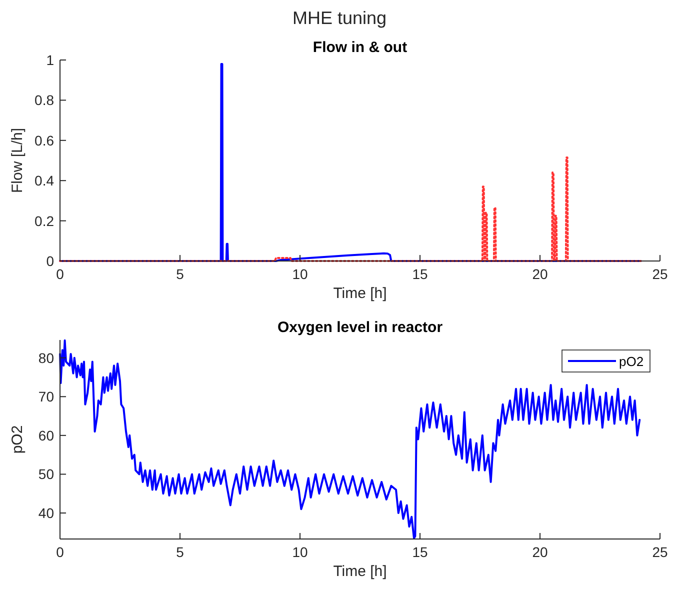 The height and width of the screenshot is (589, 679). Describe the element at coordinates (631, 361) in the screenshot. I see `legend-label: pO2` at that location.